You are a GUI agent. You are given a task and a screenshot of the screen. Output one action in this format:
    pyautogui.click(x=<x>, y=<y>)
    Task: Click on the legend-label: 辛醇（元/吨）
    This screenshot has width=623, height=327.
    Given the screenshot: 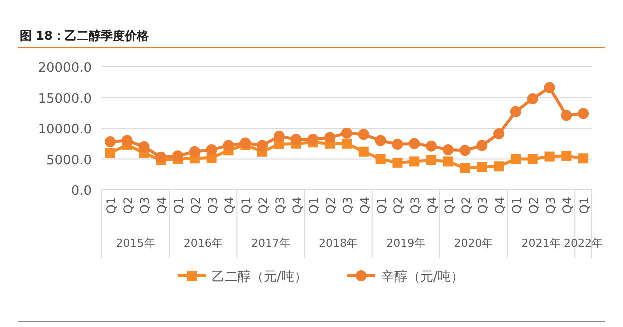 What is the action you would take?
    pyautogui.click(x=422, y=277)
    